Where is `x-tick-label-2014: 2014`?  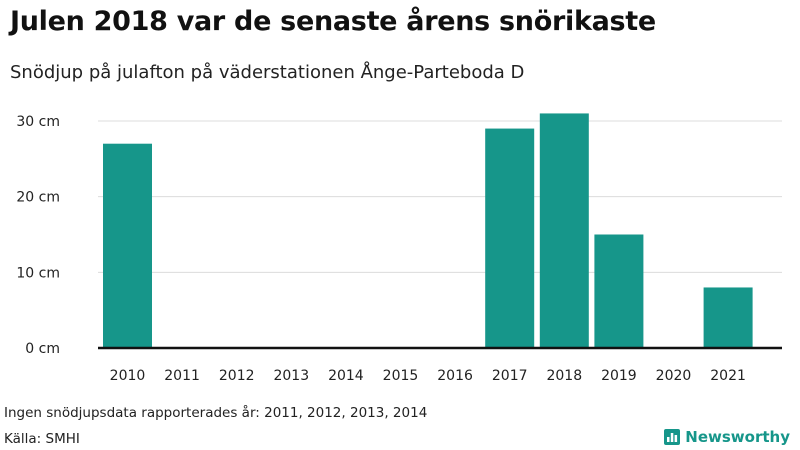 x-tick-label-2014: 2014 is located at coordinates (346, 376).